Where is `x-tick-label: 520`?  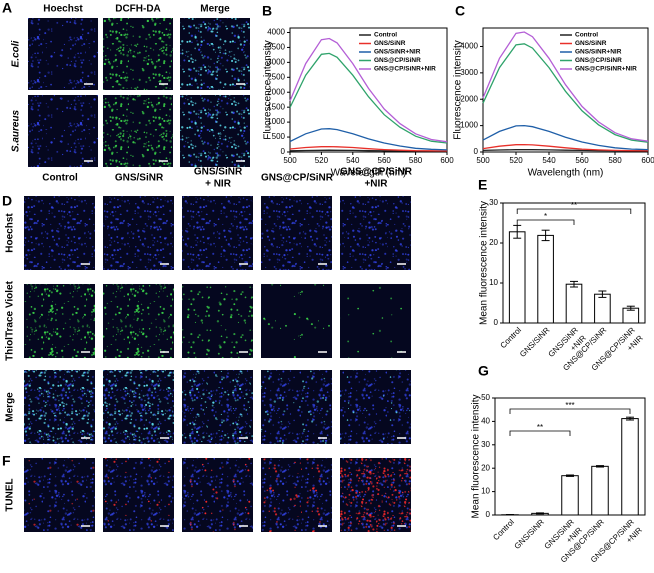 x-tick-label: 520 is located at coordinates (322, 160).